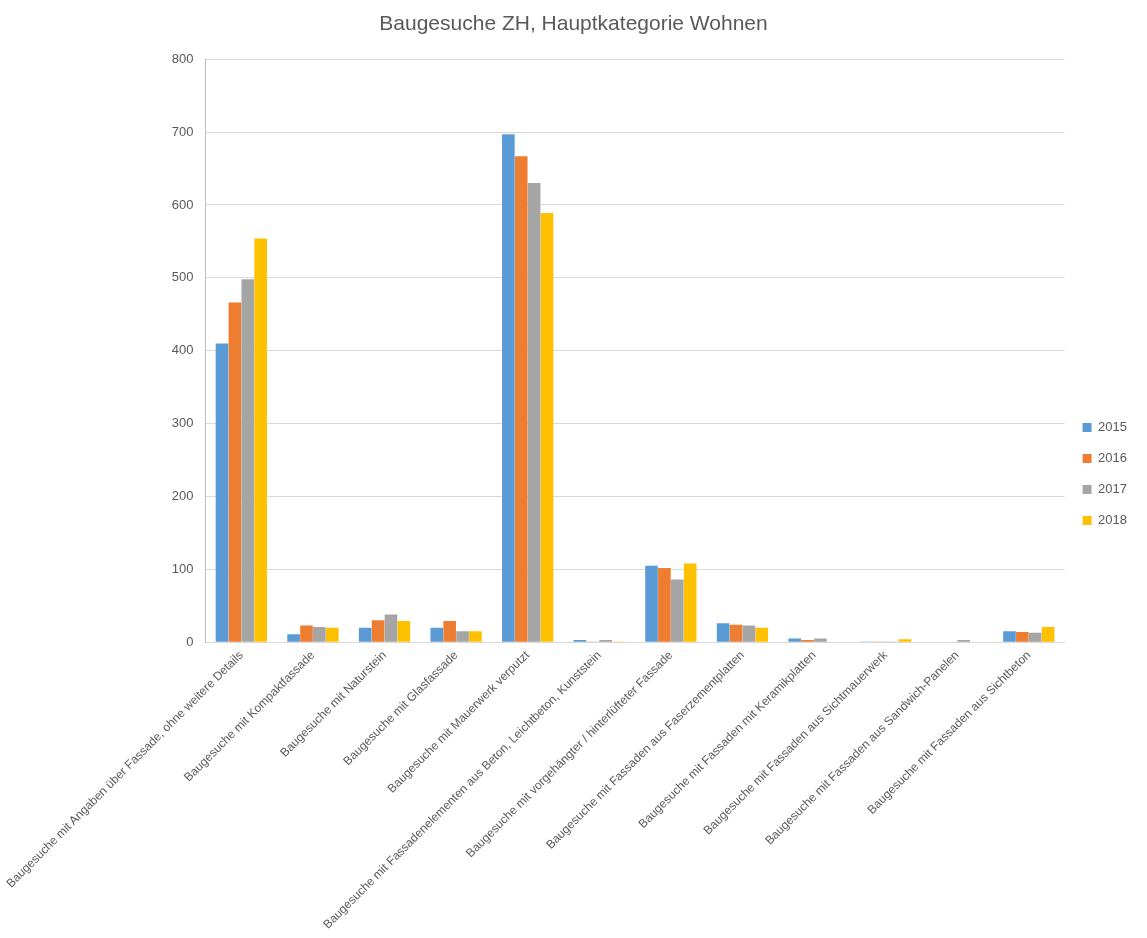 The height and width of the screenshot is (938, 1147). I want to click on legend-label: 2018, so click(1112, 520).